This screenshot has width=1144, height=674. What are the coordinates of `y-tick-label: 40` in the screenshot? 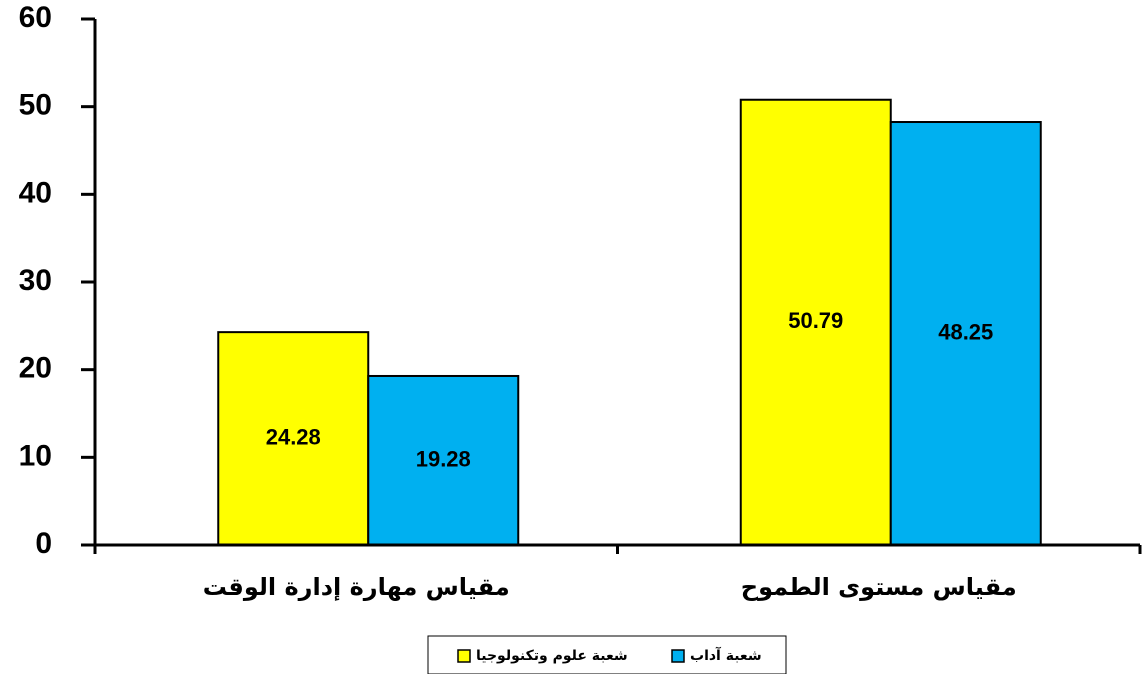 It's located at (35, 192).